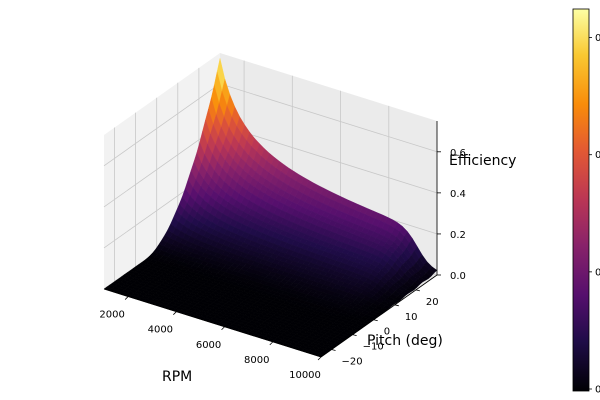 The image size is (600, 400). Describe the element at coordinates (458, 276) in the screenshot. I see `z-tick-label: 0.0` at that location.